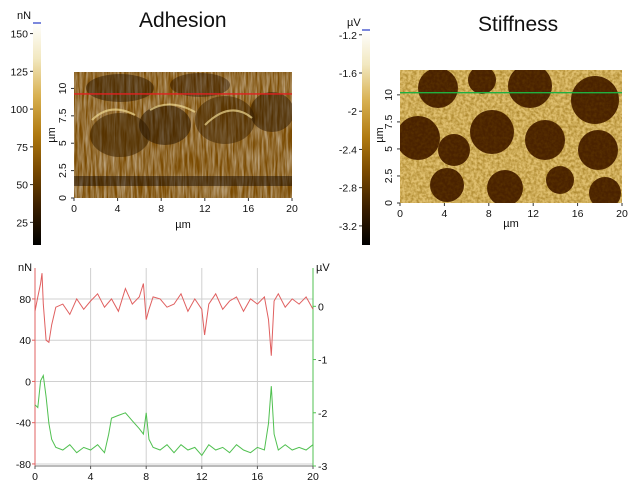 The height and width of the screenshot is (490, 636). Describe the element at coordinates (174, 415) in the screenshot. I see `stiffness-profile-line` at that location.